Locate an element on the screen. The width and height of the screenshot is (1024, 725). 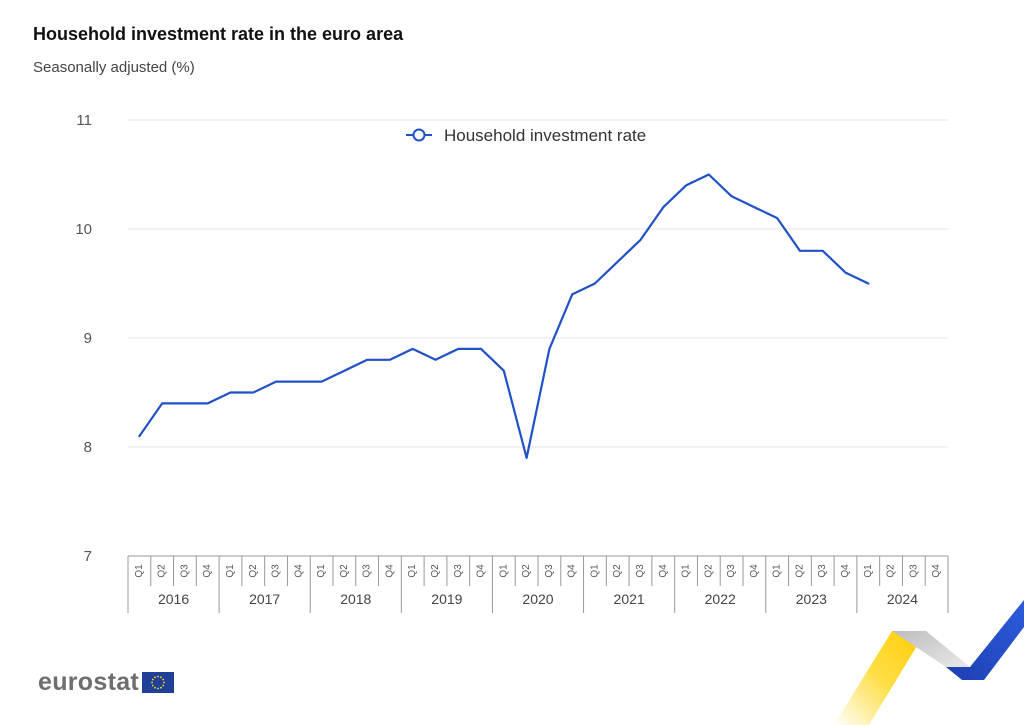
x-tick-year-label: 2018 is located at coordinates (355, 599).